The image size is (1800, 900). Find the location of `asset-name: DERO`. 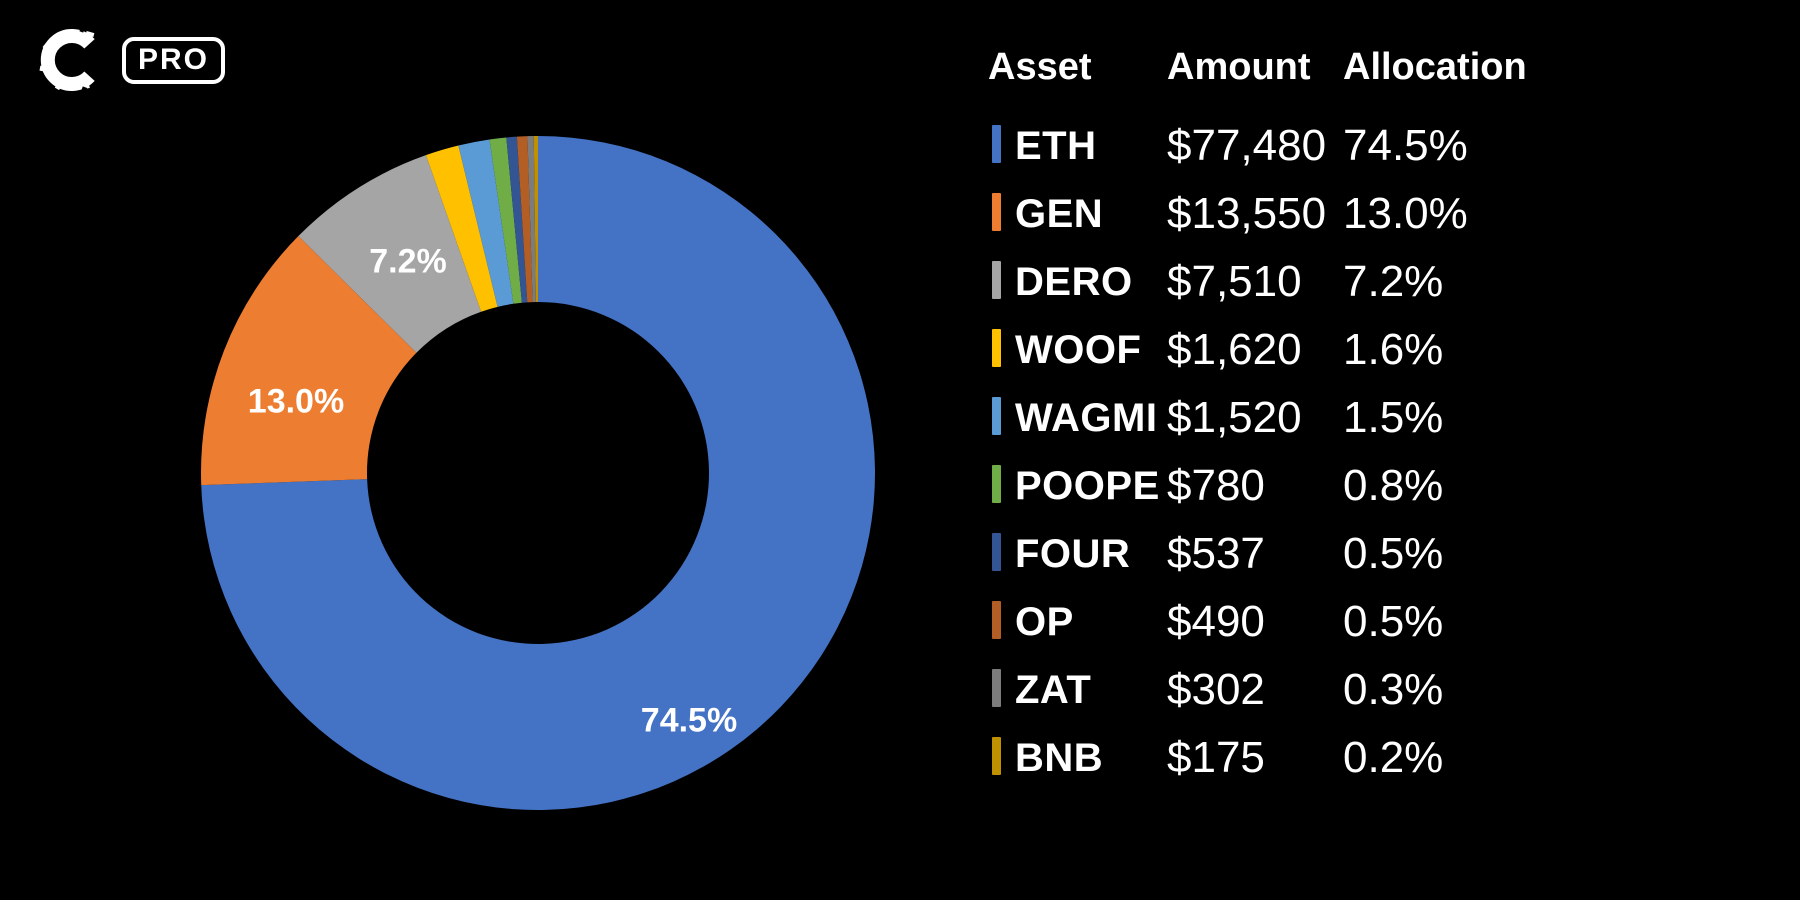

asset-name: DERO is located at coordinates (1074, 282).